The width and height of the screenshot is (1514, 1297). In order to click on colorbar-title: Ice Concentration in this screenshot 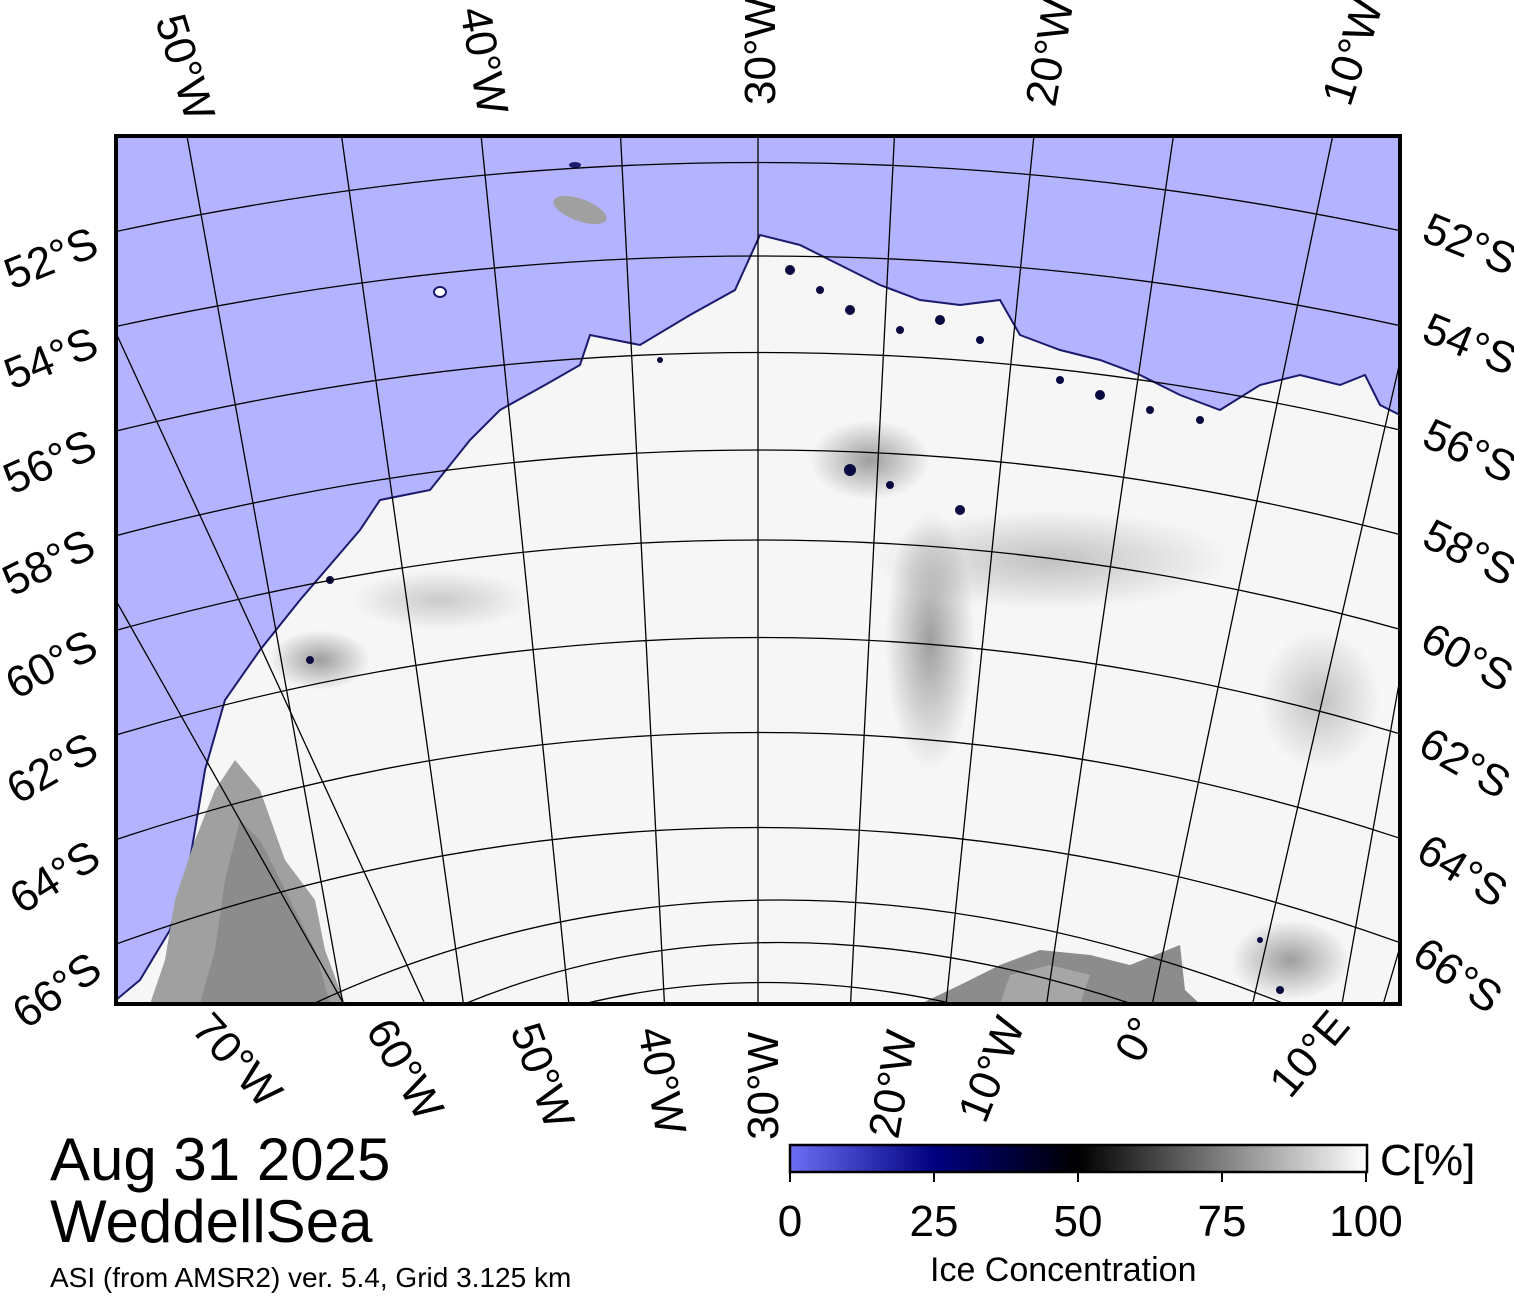, I will do `click(1063, 1270)`.